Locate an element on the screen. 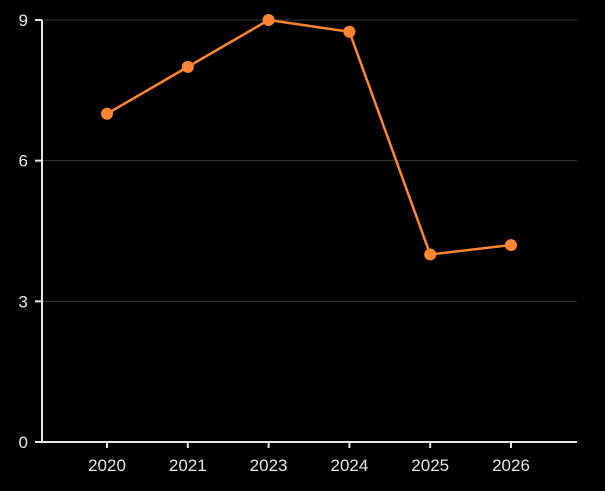  y-axis: 0 3 6 9 is located at coordinates (31, 231).